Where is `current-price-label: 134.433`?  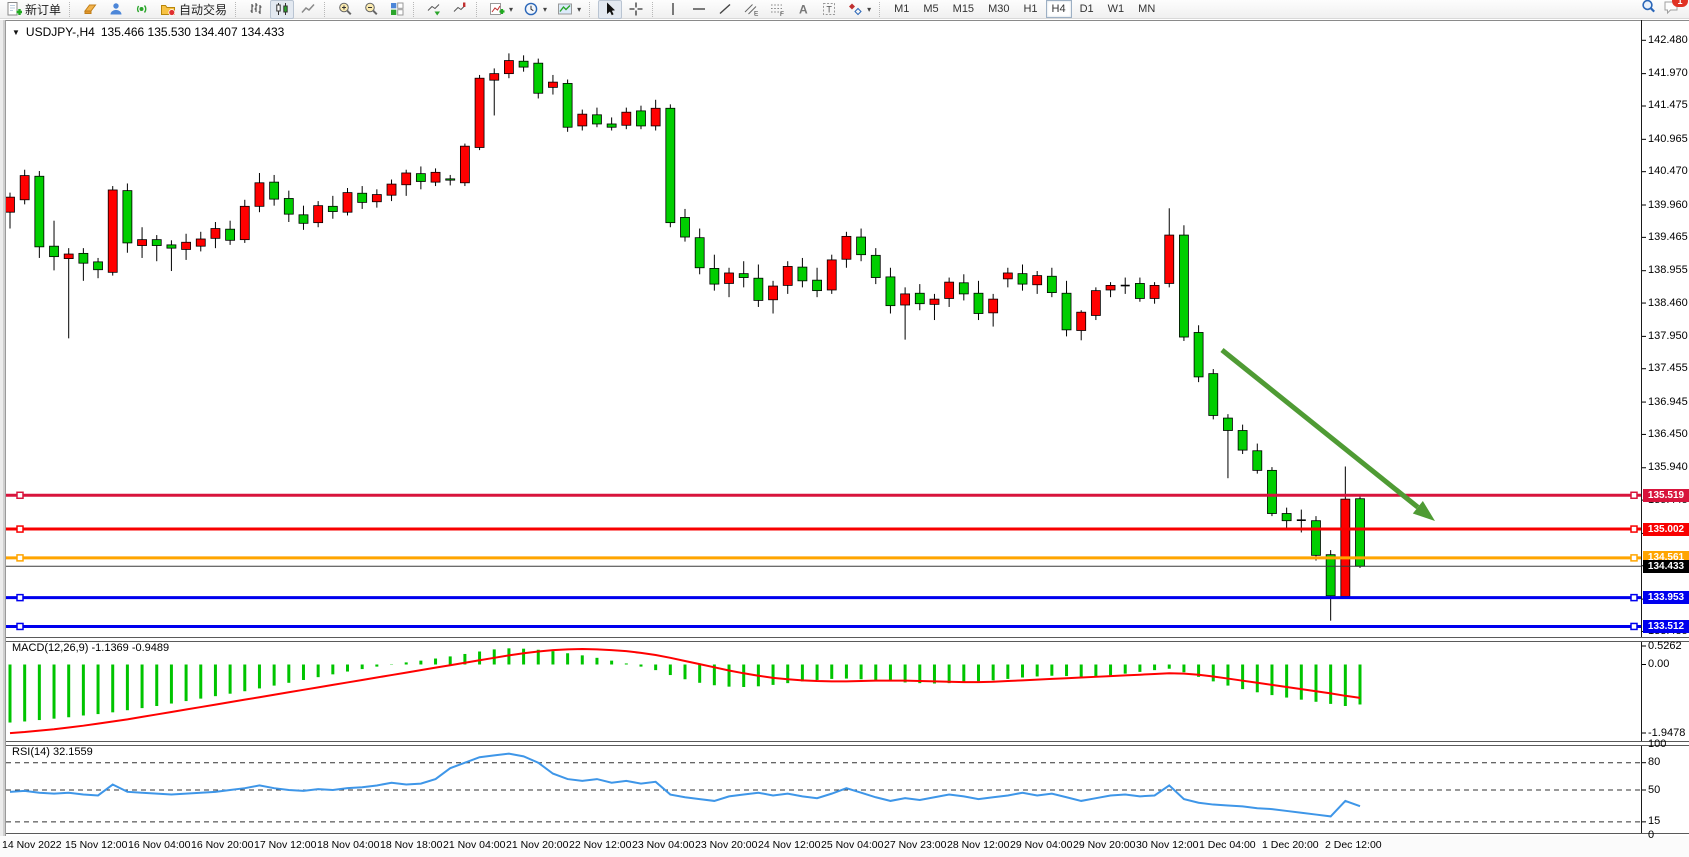 current-price-label: 134.433 is located at coordinates (1666, 566).